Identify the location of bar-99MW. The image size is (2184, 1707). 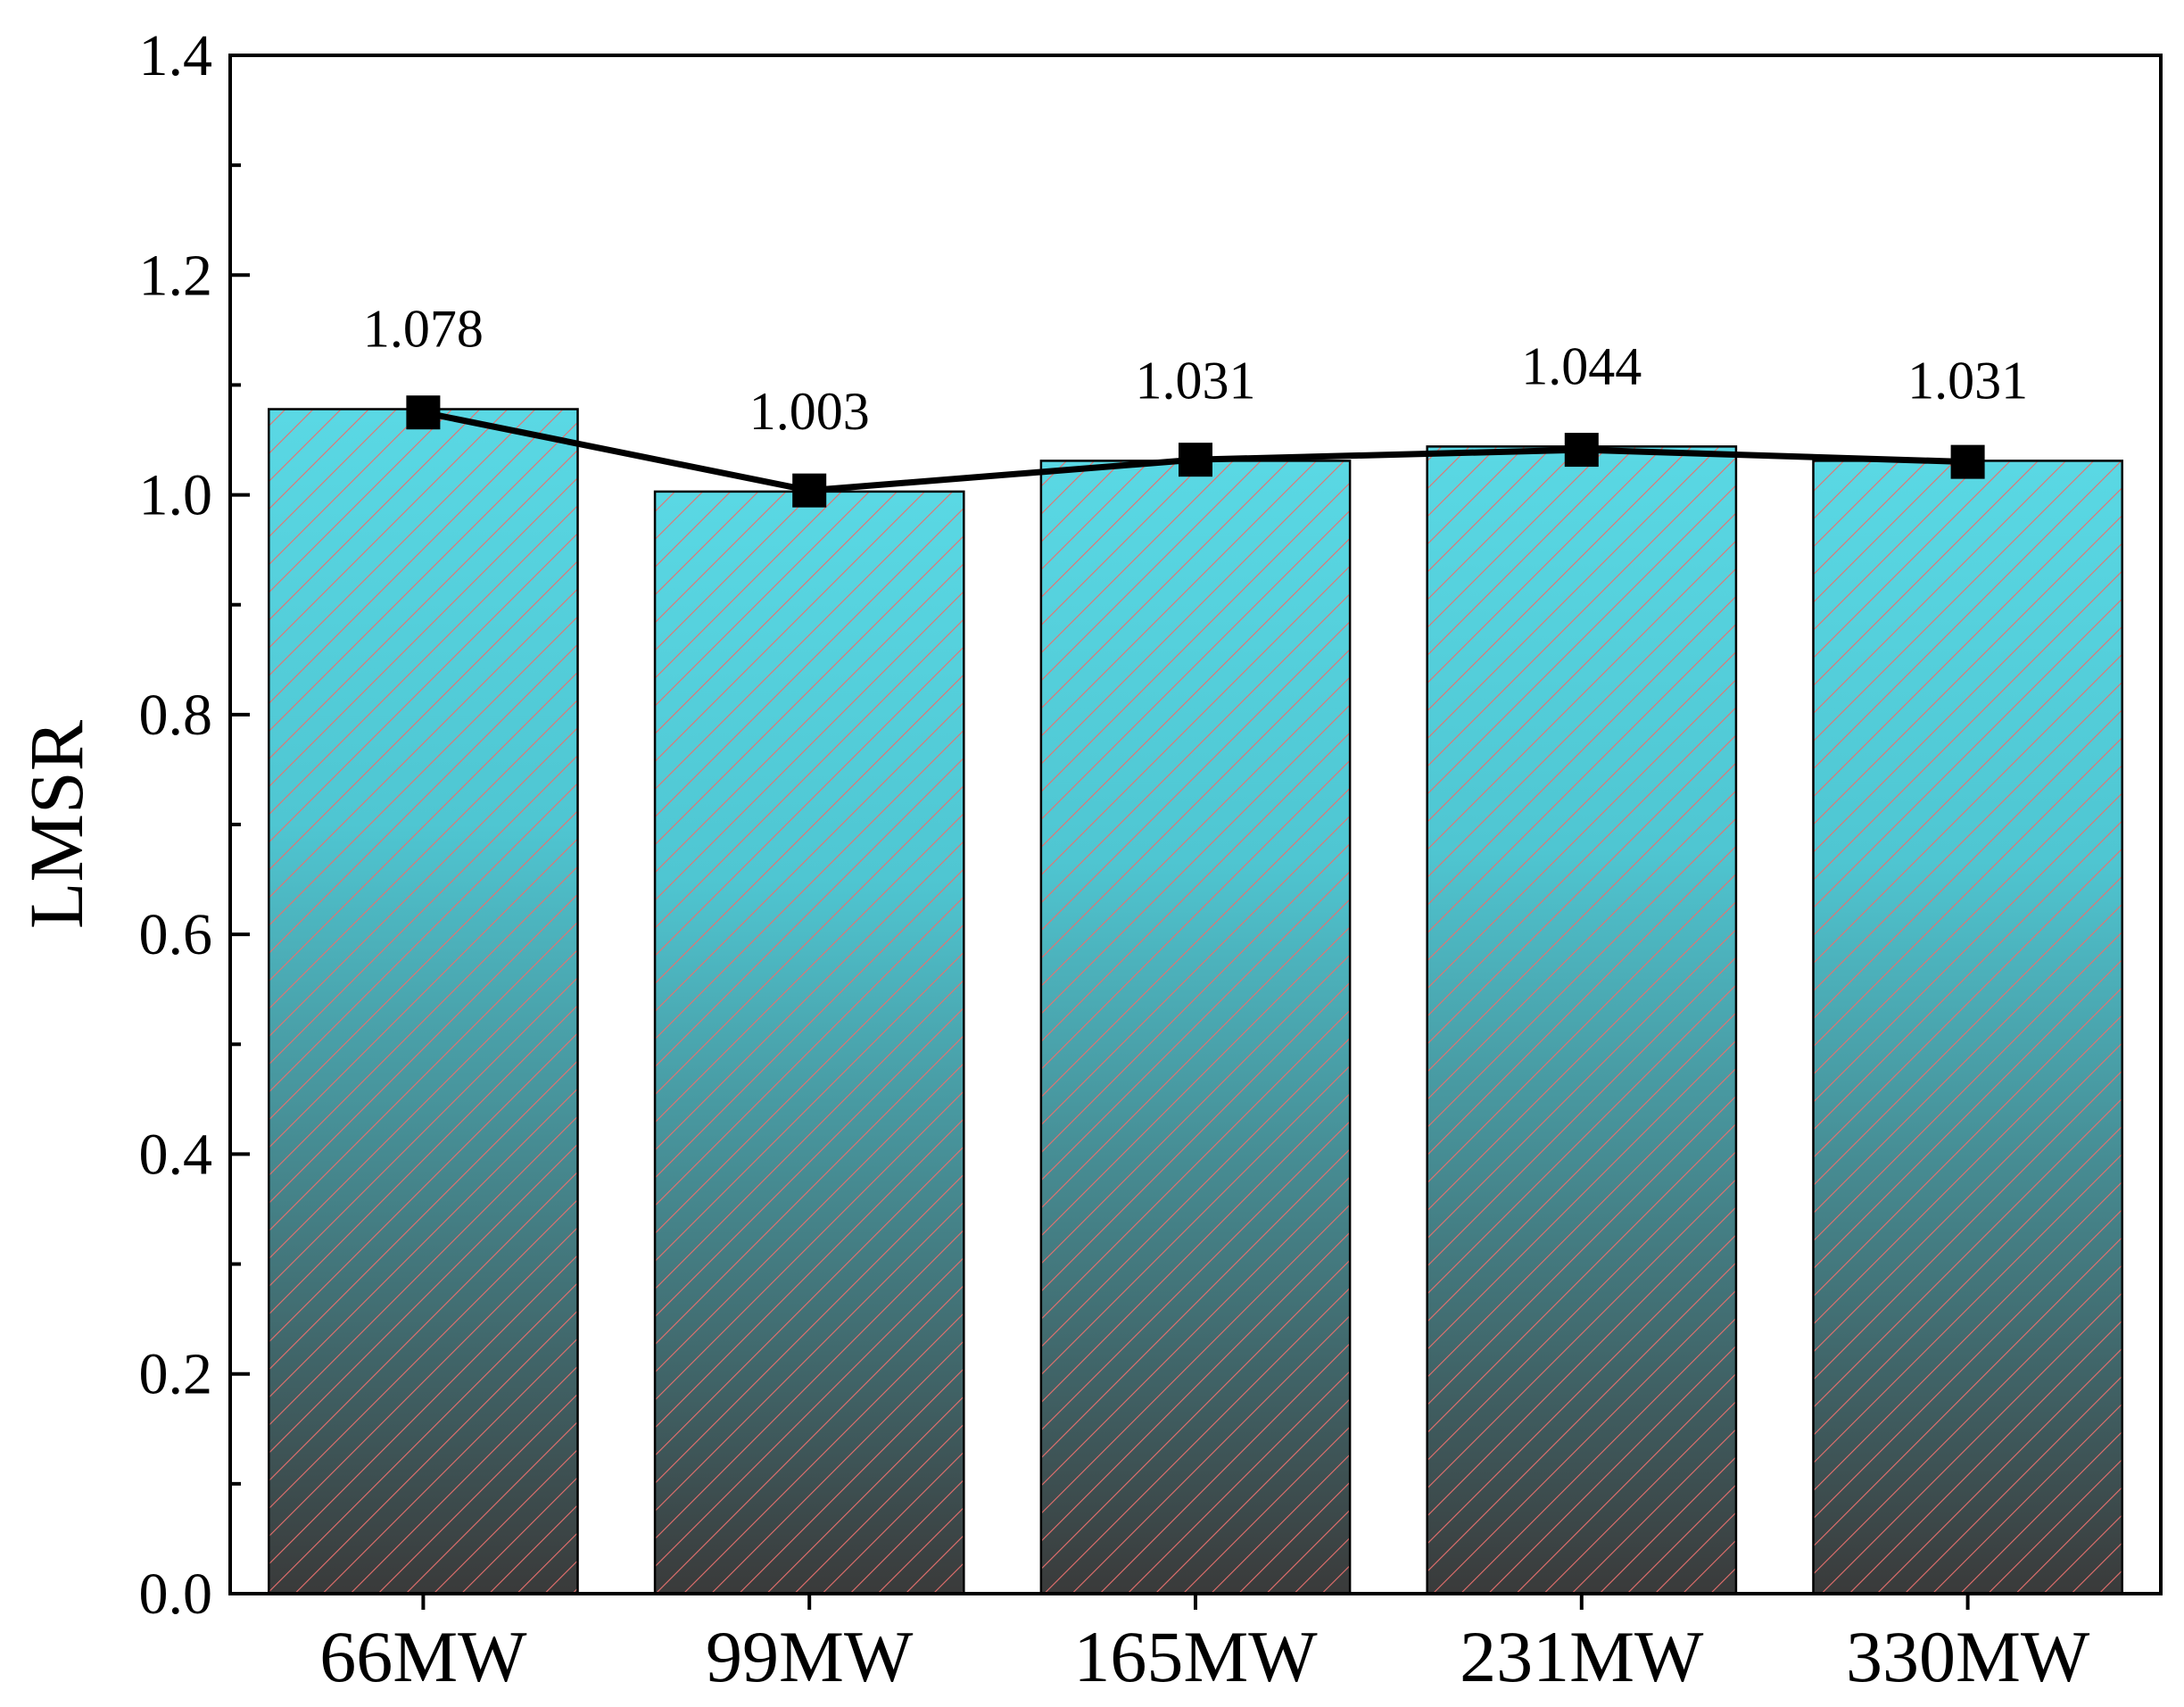
(809, 1042).